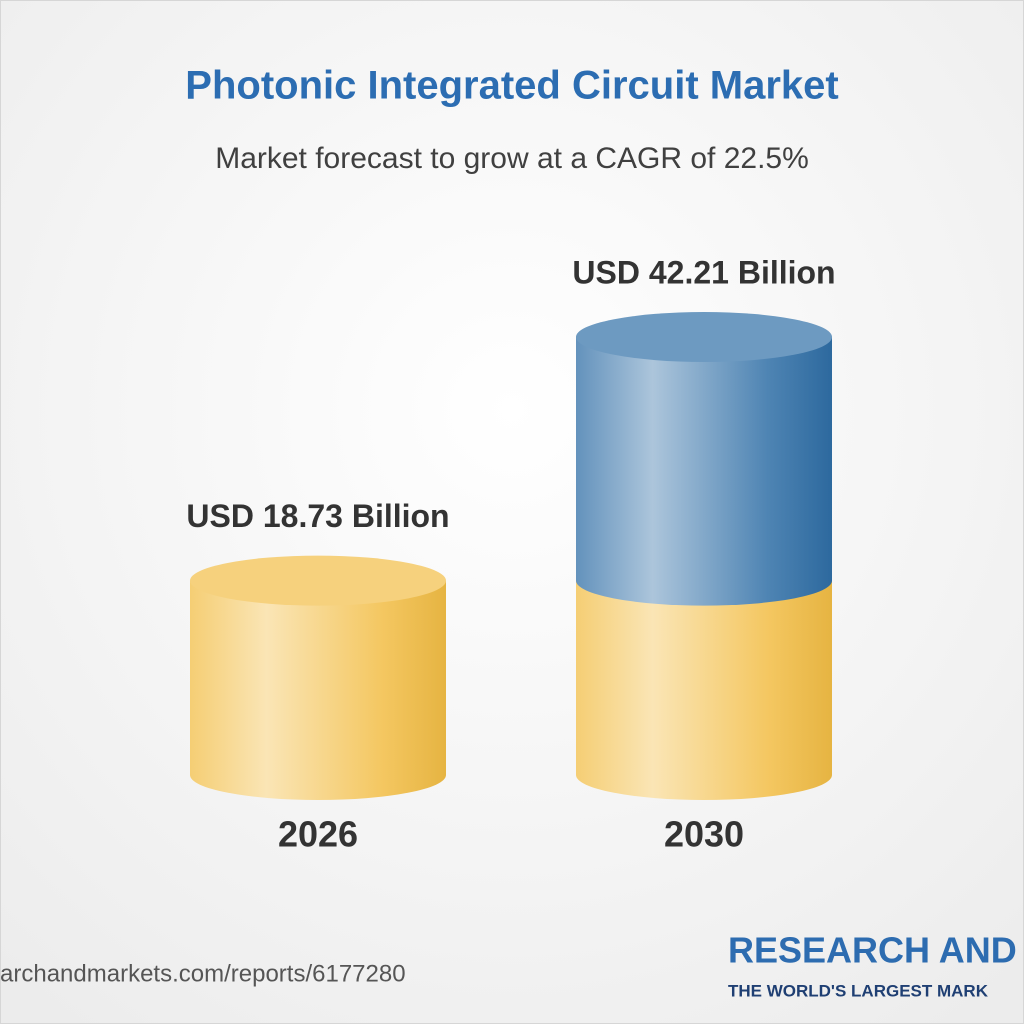 The height and width of the screenshot is (1024, 1024). Describe the element at coordinates (703, 272) in the screenshot. I see `value-label: USD 42.21 Billion` at that location.